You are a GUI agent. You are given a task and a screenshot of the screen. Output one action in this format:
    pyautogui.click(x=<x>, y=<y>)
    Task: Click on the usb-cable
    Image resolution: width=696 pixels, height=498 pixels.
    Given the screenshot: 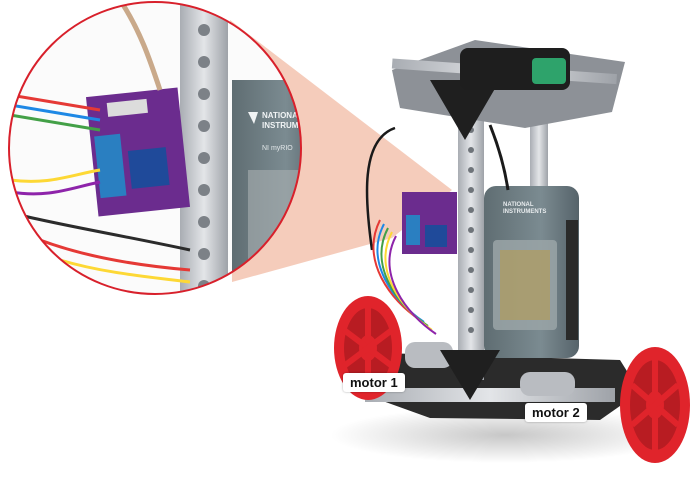 What is the action you would take?
    pyautogui.click(x=499, y=157)
    